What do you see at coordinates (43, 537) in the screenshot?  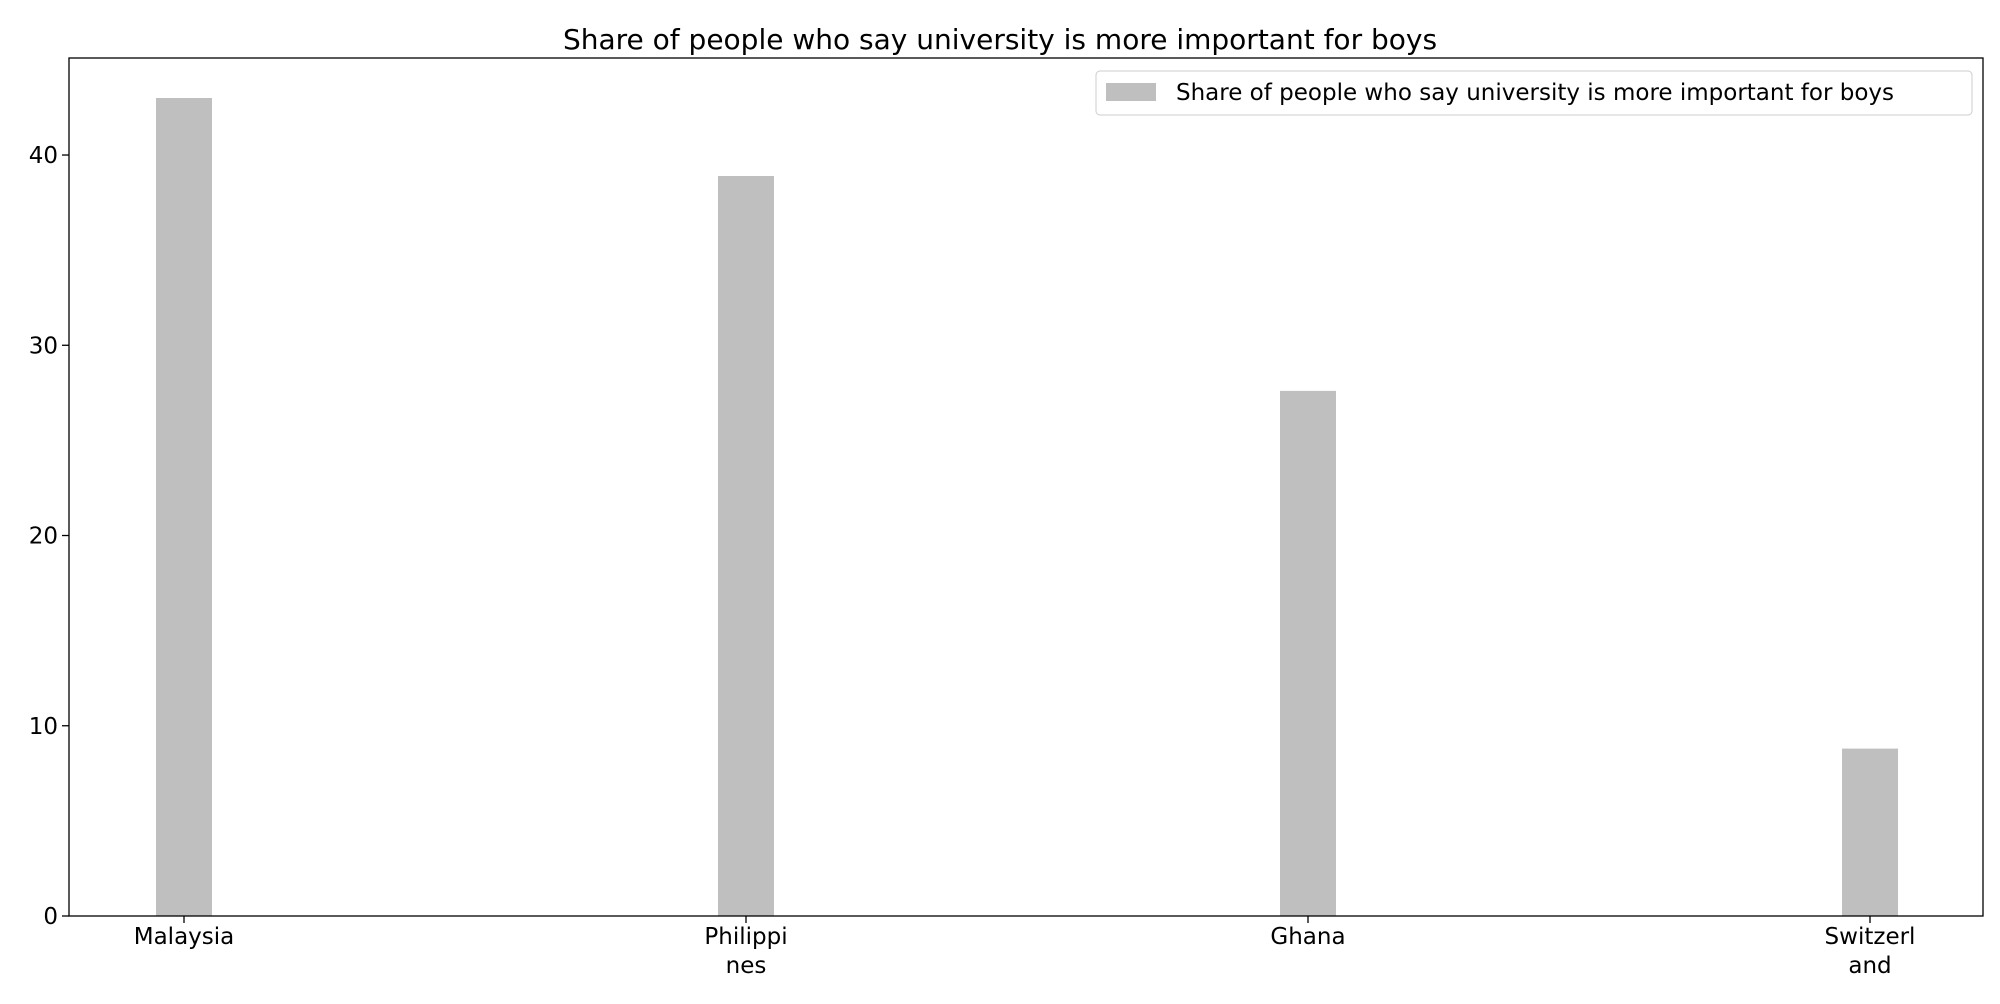 I see `y-tick-label: 20` at bounding box center [43, 537].